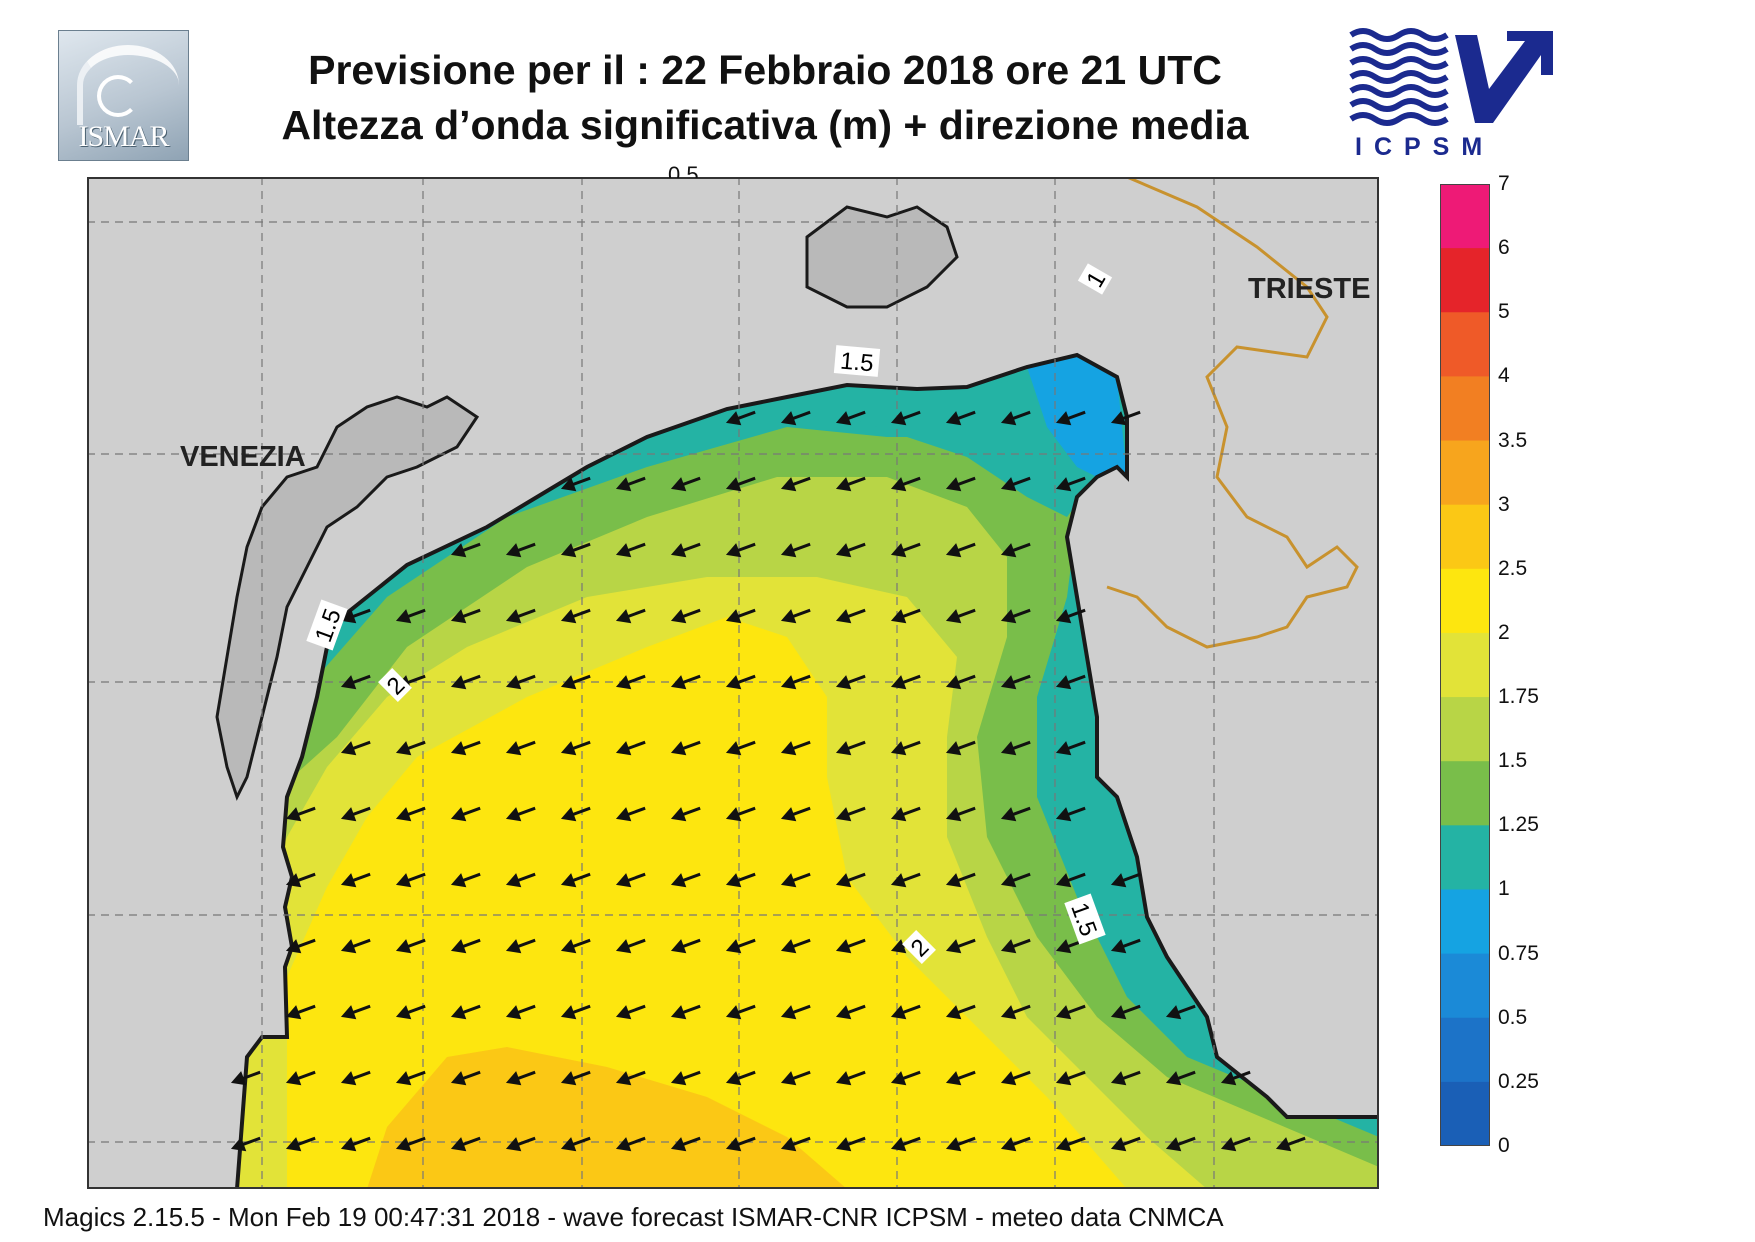  I want to click on colorbar-tick-label: 3.5, so click(1513, 440).